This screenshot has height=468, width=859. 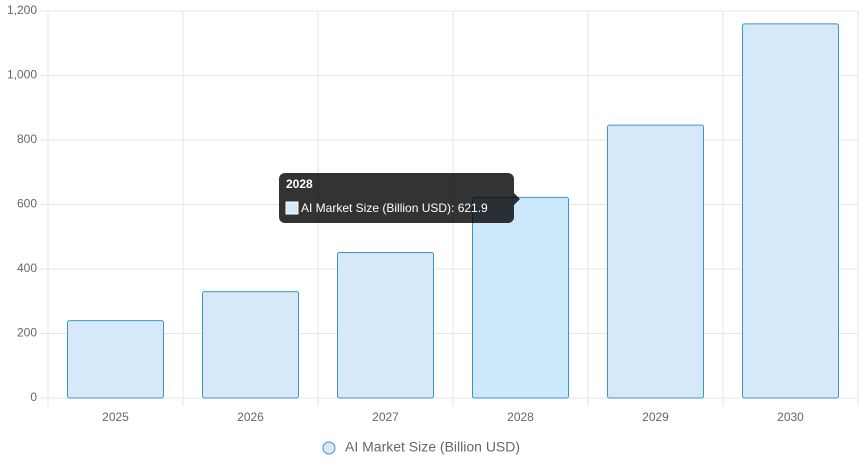 What do you see at coordinates (115, 417) in the screenshot?
I see `x-tick-label: 2025` at bounding box center [115, 417].